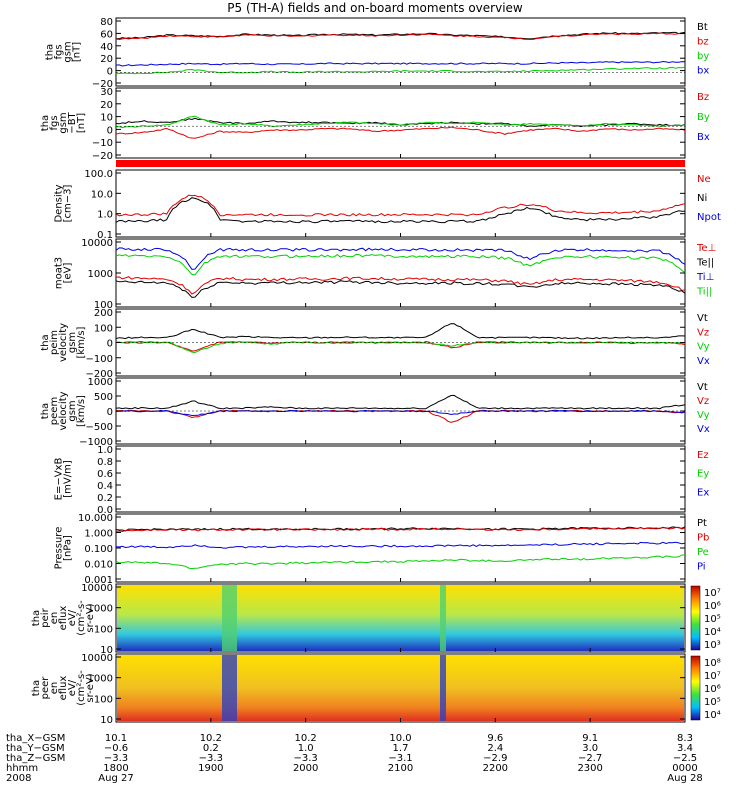  Describe the element at coordinates (72, 122) in the screenshot. I see `y-axis-label: −BT` at that location.